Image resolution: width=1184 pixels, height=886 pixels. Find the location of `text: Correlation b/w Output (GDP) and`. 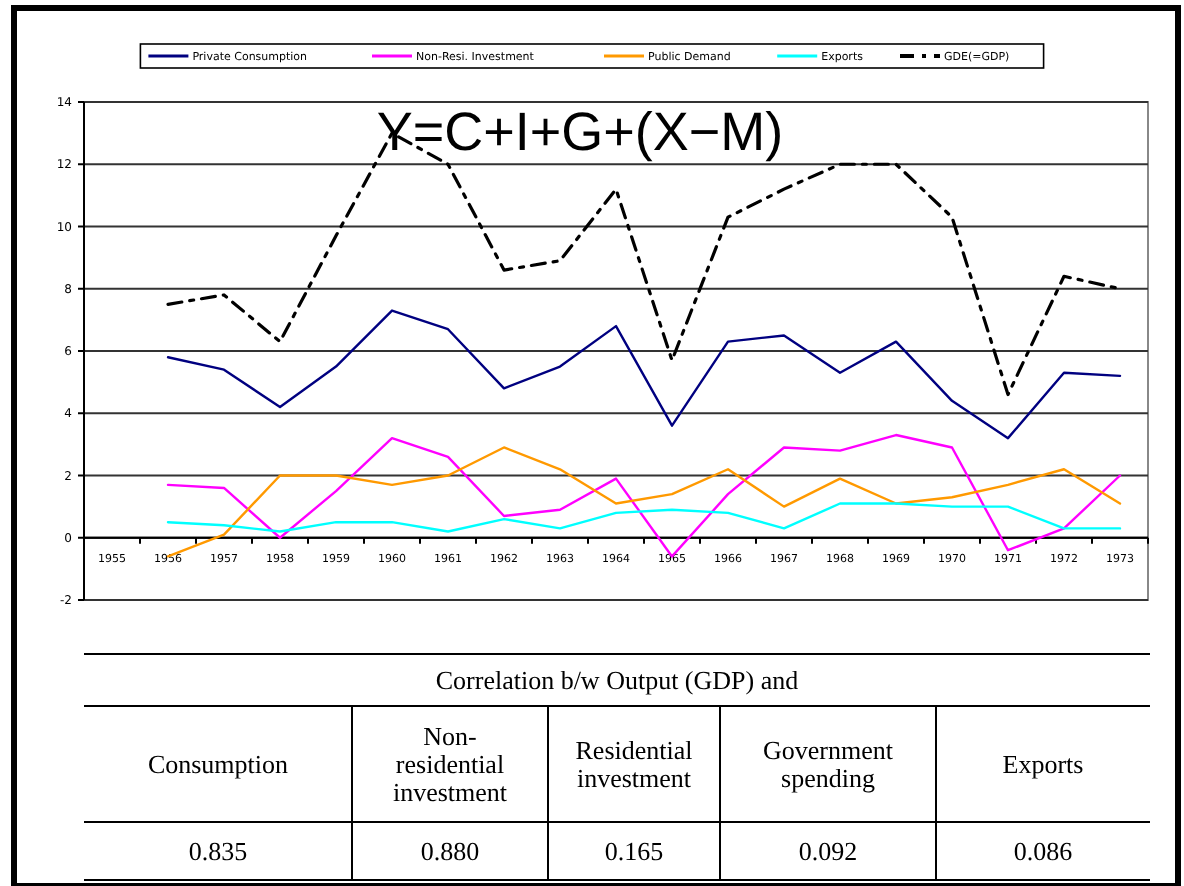

text: Correlation b/w Output (GDP) and is located at coordinates (617, 680).